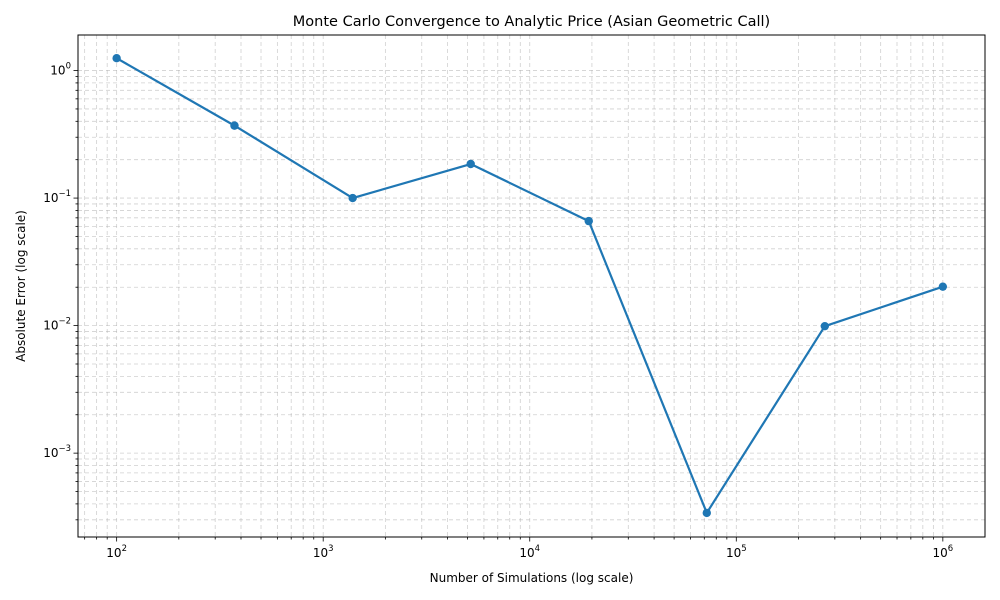  What do you see at coordinates (532, 578) in the screenshot?
I see `x-axis-label: Number of Simulations (log scale)` at bounding box center [532, 578].